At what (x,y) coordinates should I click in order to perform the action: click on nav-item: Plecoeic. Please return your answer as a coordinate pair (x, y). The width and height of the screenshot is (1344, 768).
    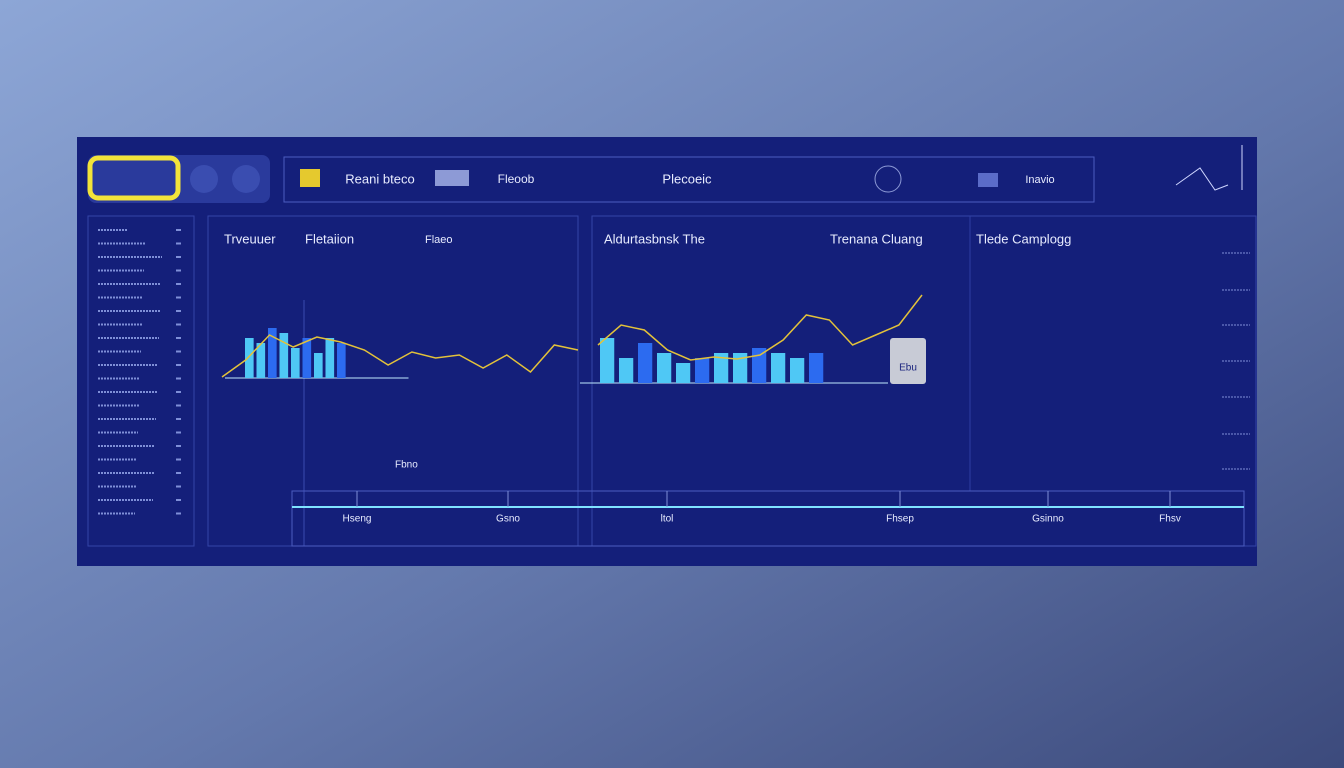
    Looking at the image, I should click on (687, 178).